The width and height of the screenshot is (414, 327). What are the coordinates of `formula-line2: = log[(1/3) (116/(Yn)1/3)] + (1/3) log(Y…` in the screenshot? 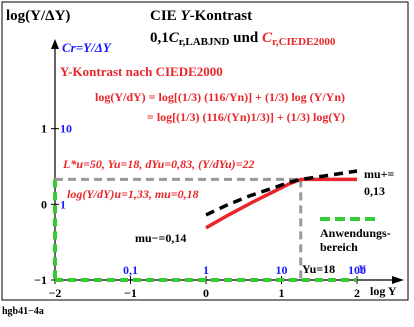 It's located at (246, 117).